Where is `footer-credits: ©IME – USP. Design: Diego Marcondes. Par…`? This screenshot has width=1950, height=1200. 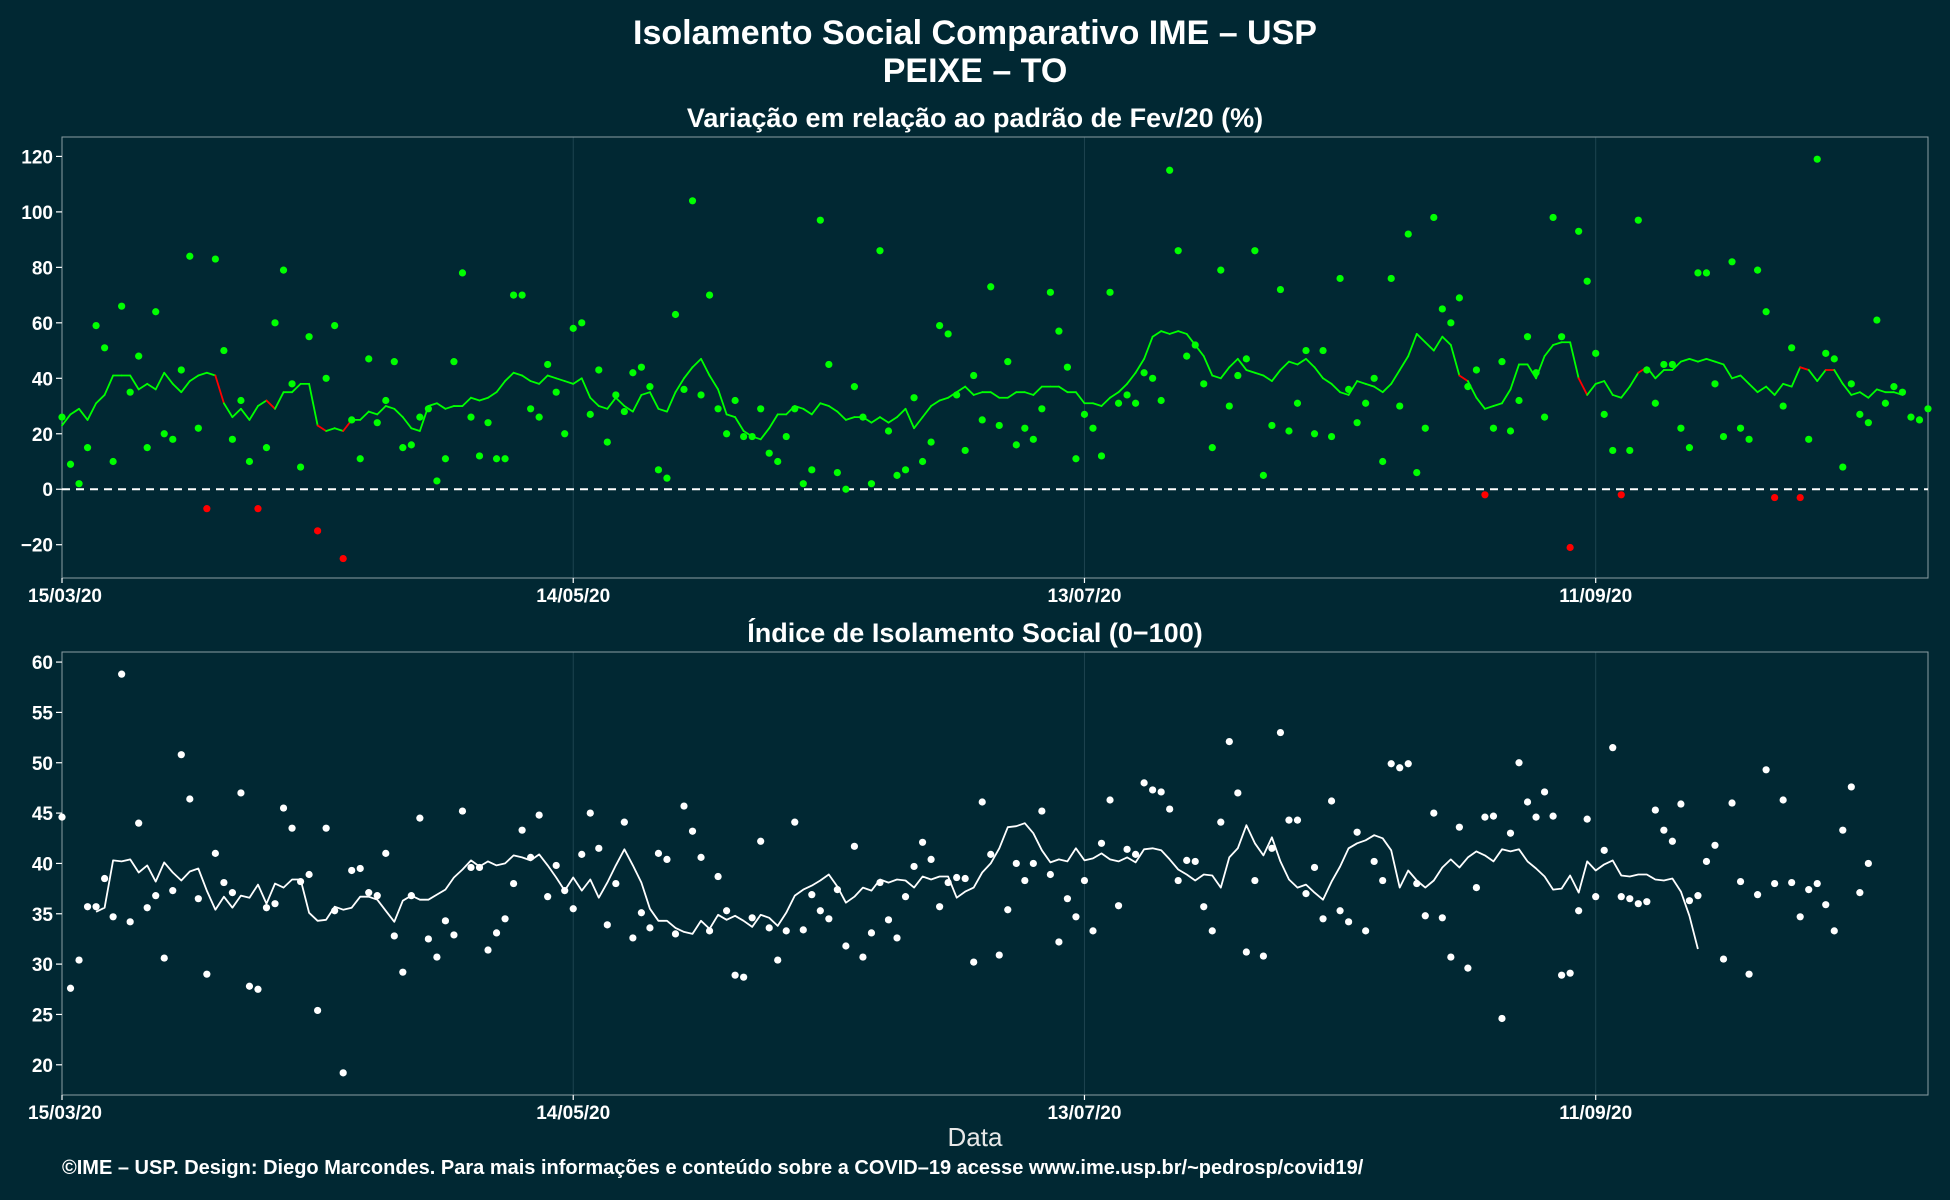
footer-credits: ©IME – USP. Design: Diego Marcondes. Par… is located at coordinates (713, 1168).